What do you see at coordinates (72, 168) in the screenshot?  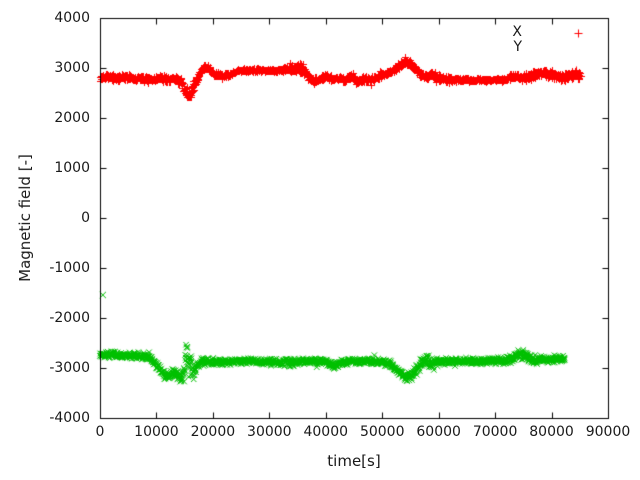 I see `y-tick-label: 1000` at bounding box center [72, 168].